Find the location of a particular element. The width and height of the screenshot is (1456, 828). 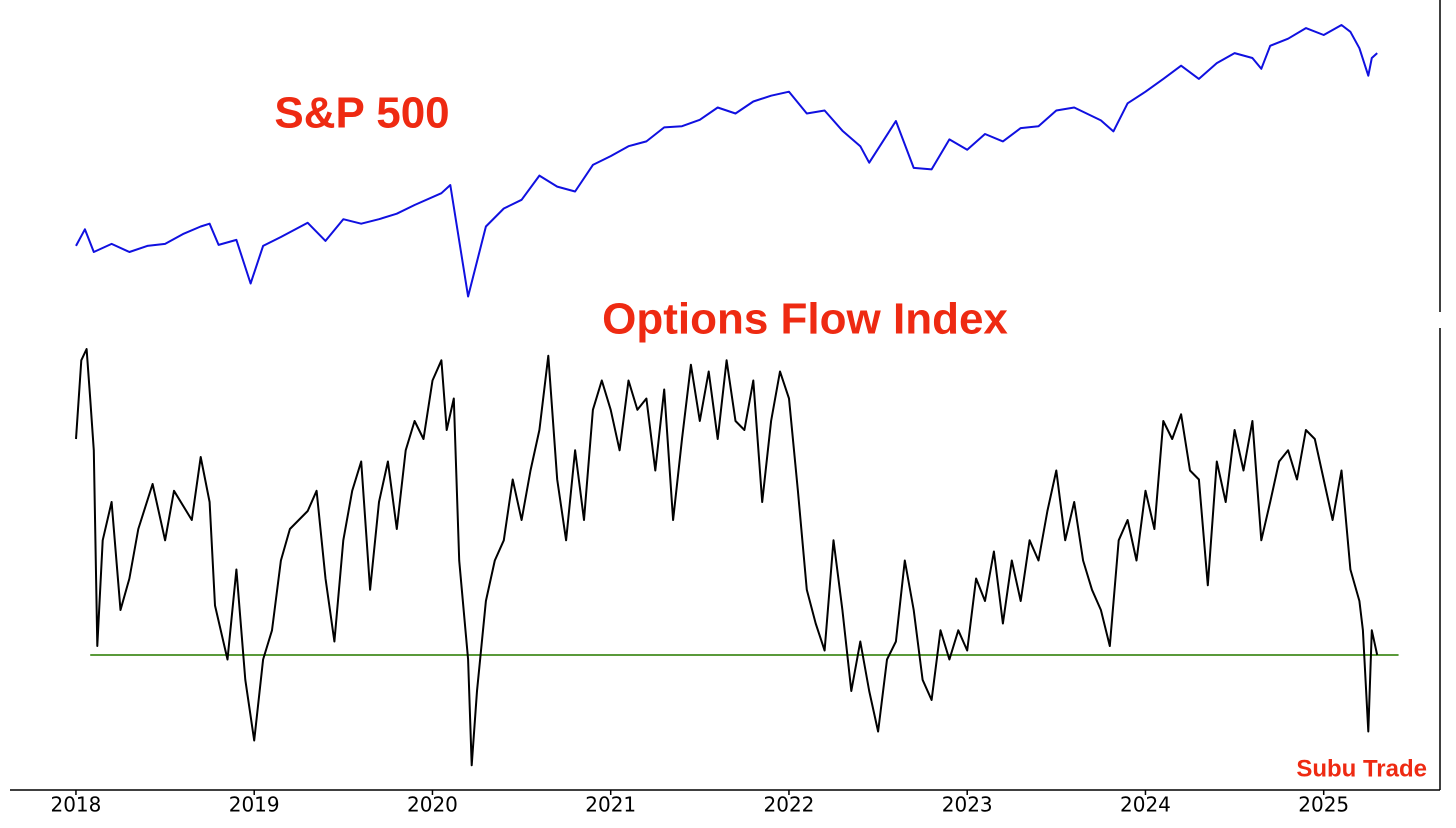

x-tick-label: 2018 is located at coordinates (75, 805).